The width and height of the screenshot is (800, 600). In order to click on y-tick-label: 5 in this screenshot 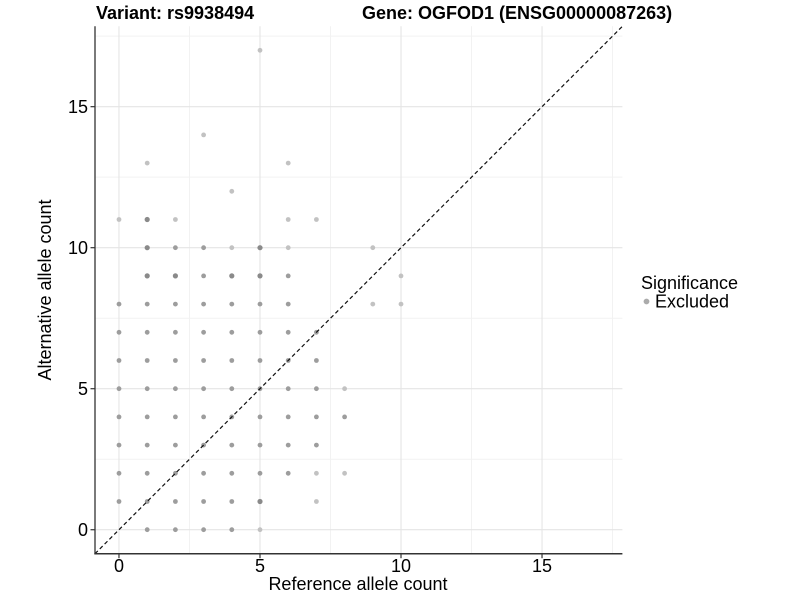, I will do `click(83, 389)`.